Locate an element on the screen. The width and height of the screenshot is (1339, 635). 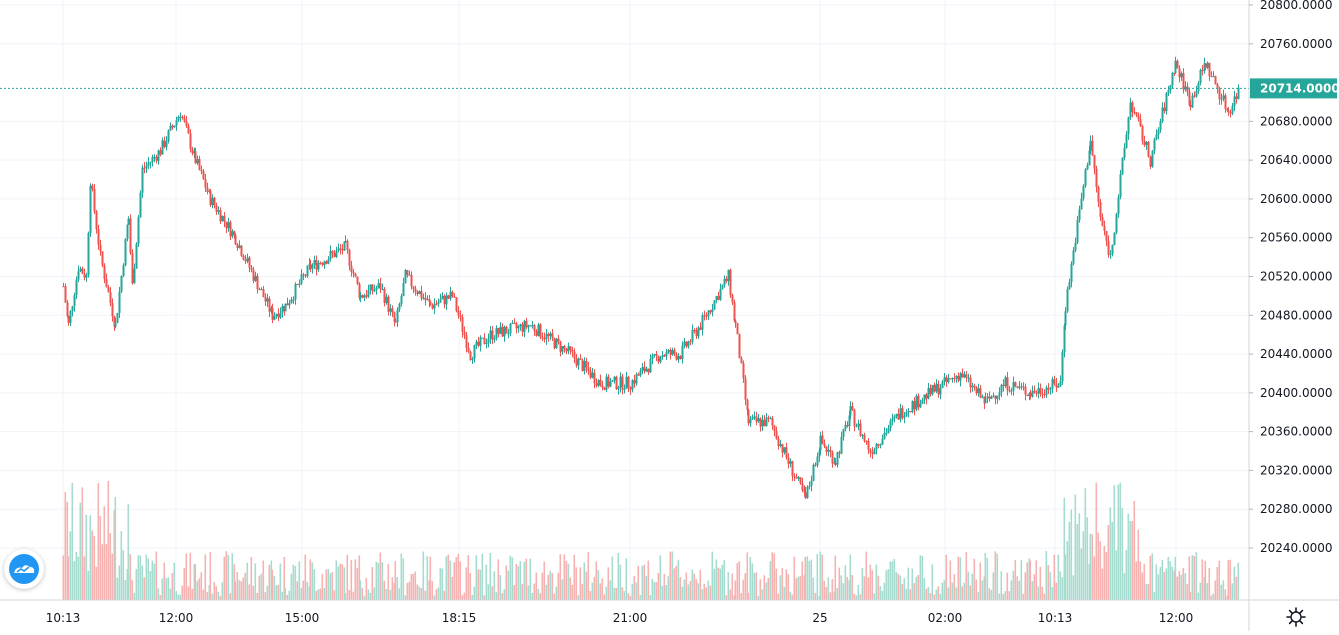
chart-settings-button is located at coordinates (1296, 617).